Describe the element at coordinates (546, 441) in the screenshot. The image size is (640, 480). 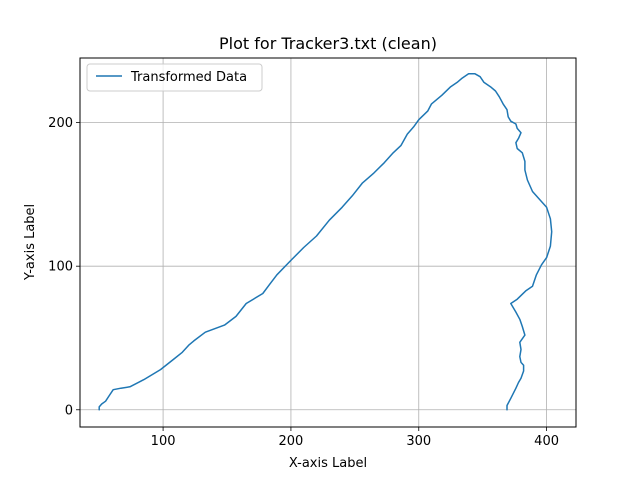
I see `x-tick-label: 400` at that location.